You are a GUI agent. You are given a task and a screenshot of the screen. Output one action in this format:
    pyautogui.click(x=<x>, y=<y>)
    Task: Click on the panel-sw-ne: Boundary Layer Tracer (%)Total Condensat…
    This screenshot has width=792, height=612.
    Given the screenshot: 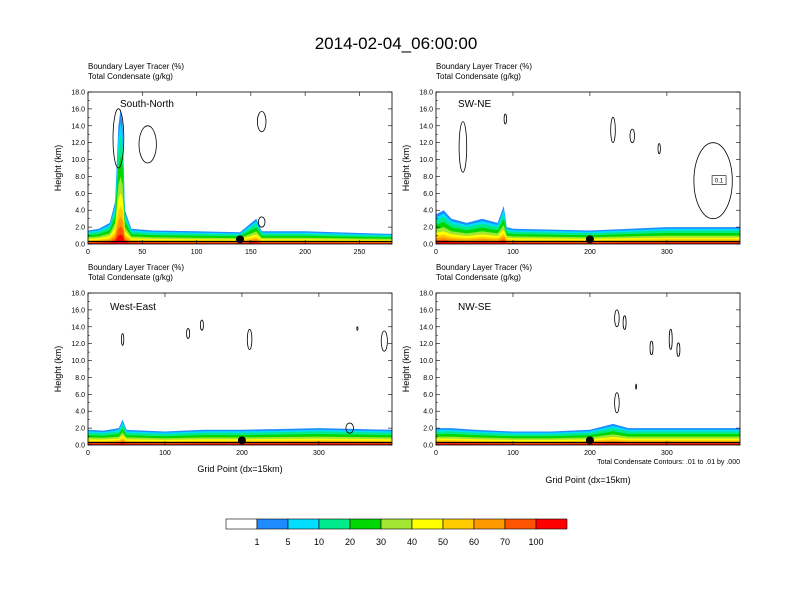 What is the action you would take?
    pyautogui.click(x=571, y=159)
    